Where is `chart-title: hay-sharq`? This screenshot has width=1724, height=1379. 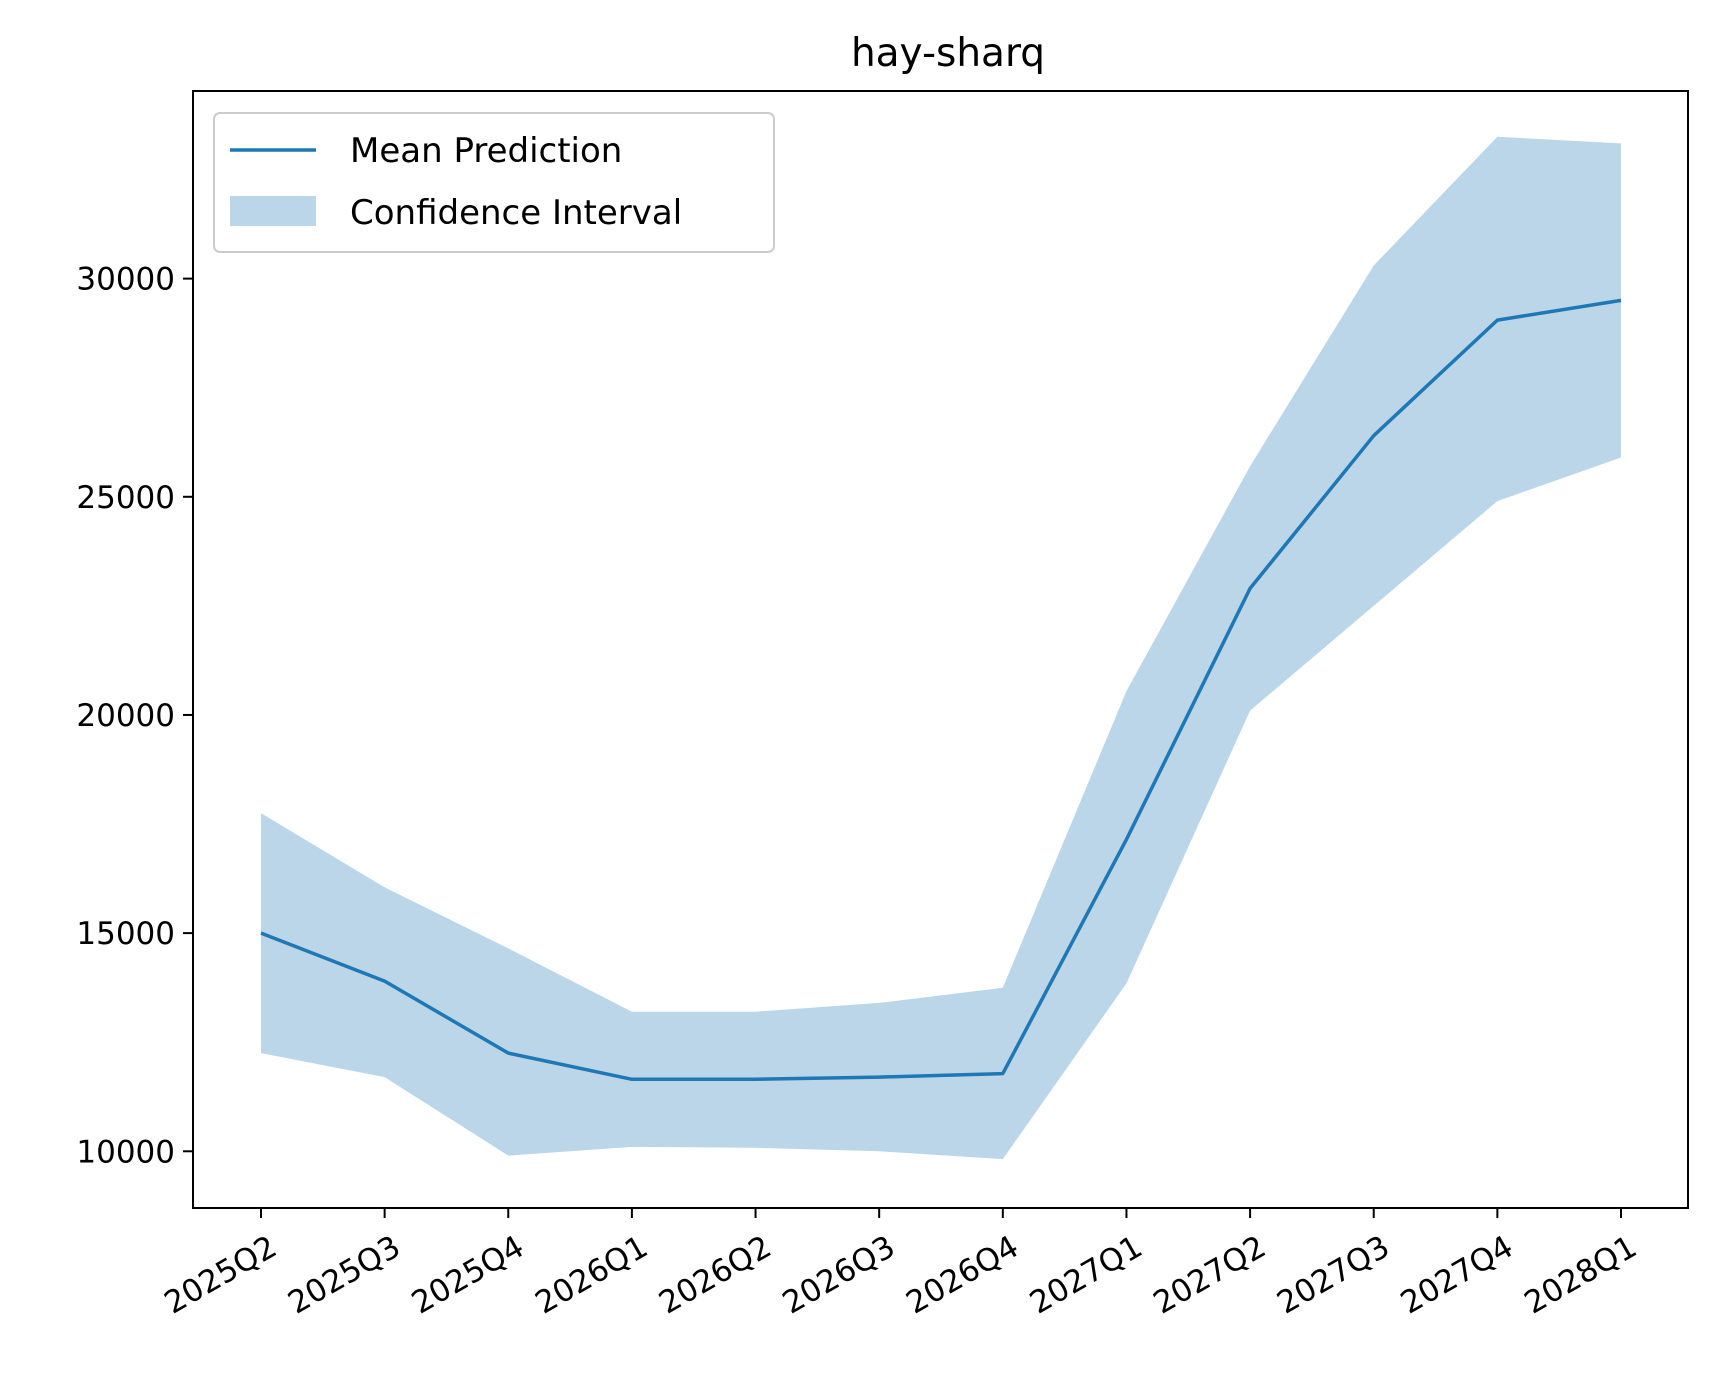
chart-title: hay-sharq is located at coordinates (948, 53).